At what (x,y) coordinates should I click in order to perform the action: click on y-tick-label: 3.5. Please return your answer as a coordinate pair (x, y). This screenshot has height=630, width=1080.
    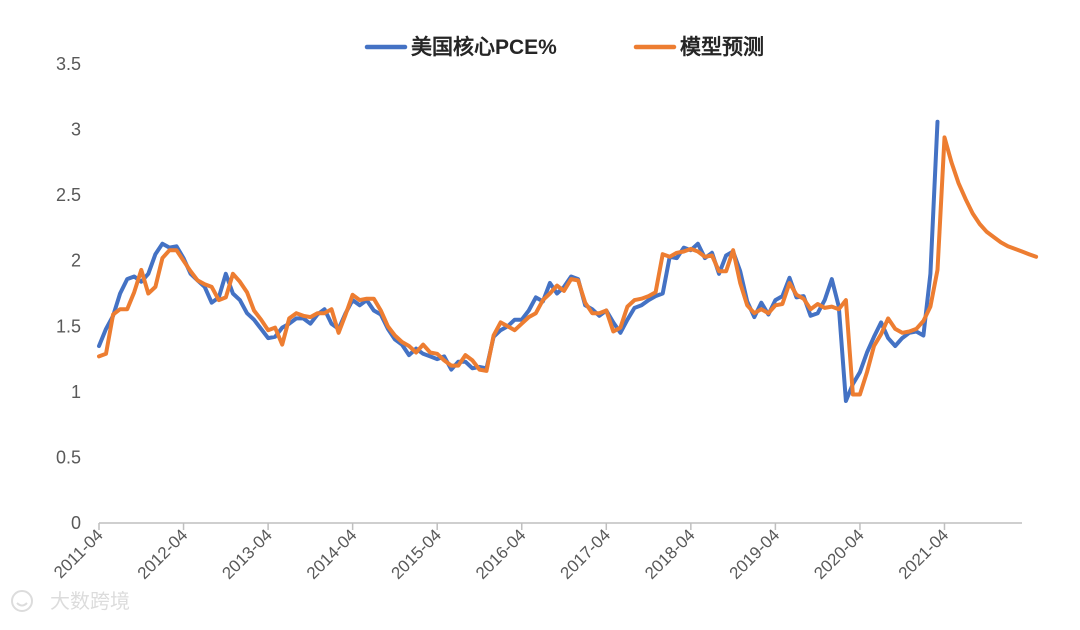
    Looking at the image, I should click on (68, 64).